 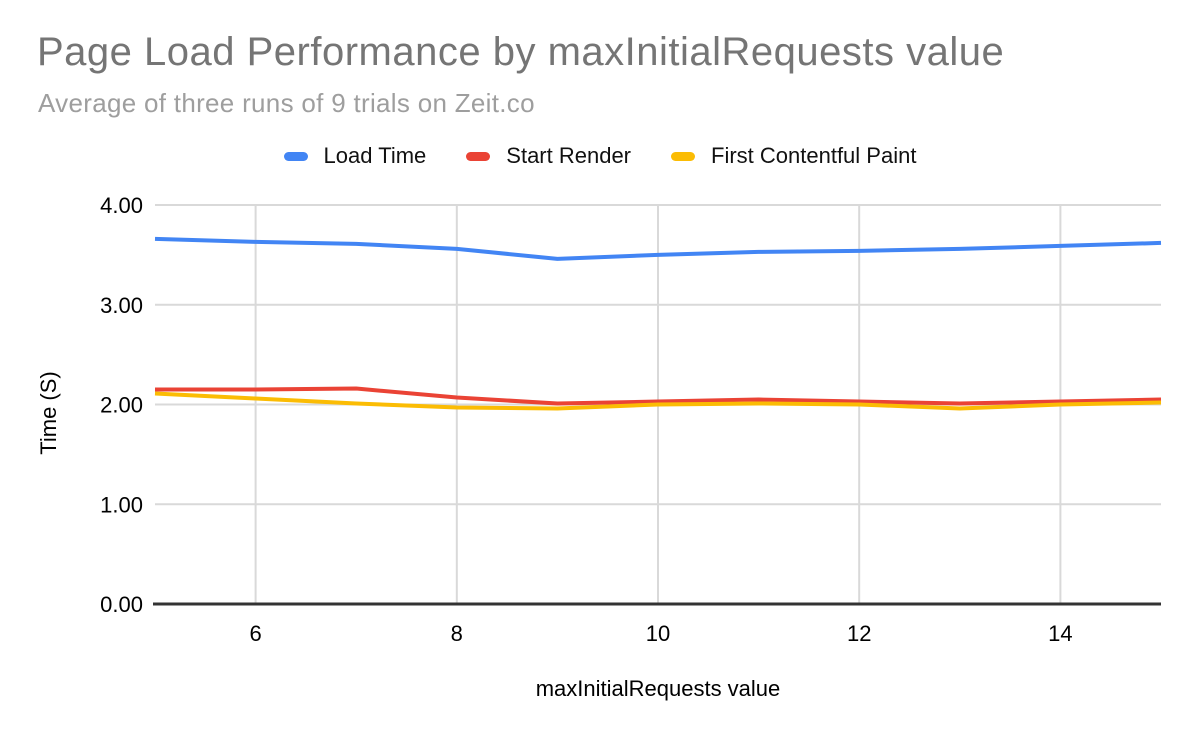 I want to click on legend-label: Load Time, so click(x=375, y=155).